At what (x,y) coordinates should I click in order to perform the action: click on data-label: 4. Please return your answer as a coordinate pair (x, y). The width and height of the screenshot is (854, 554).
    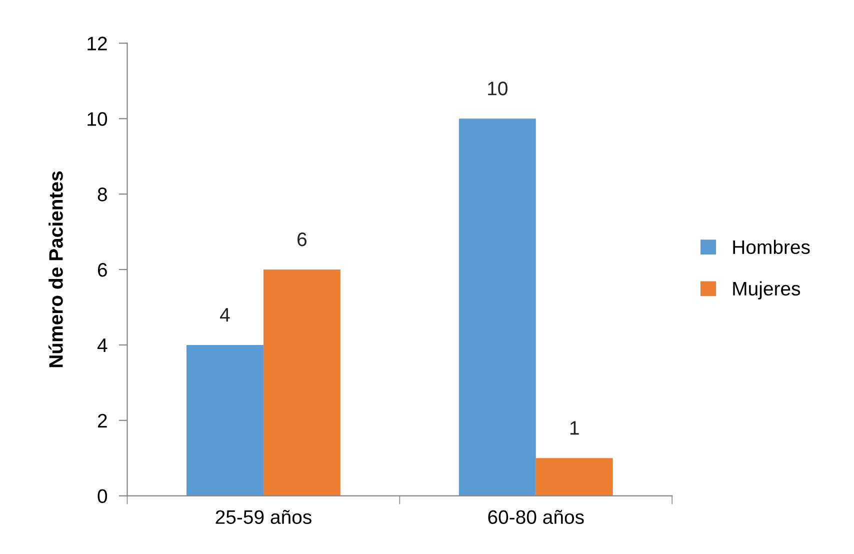
    Looking at the image, I should click on (225, 315).